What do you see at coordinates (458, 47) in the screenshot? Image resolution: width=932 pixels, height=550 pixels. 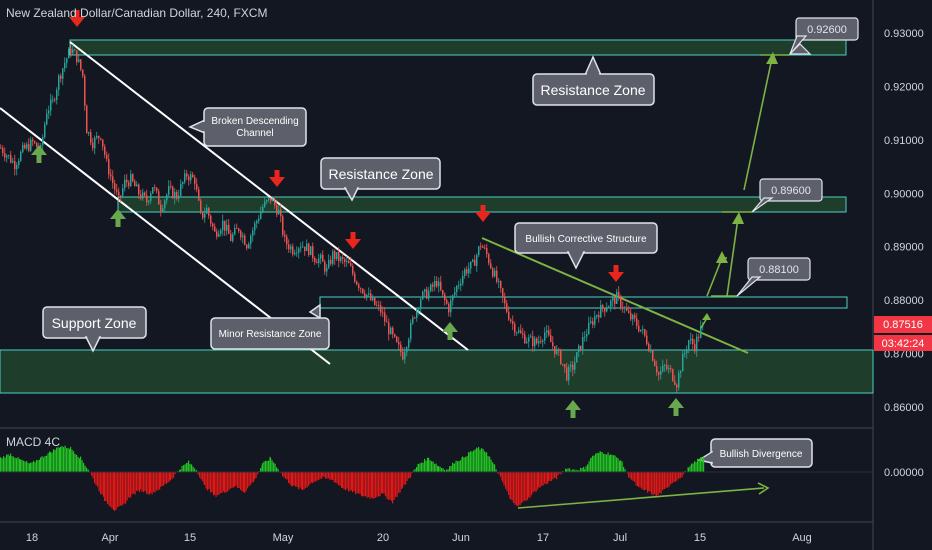 I see `resistance-zone-top` at bounding box center [458, 47].